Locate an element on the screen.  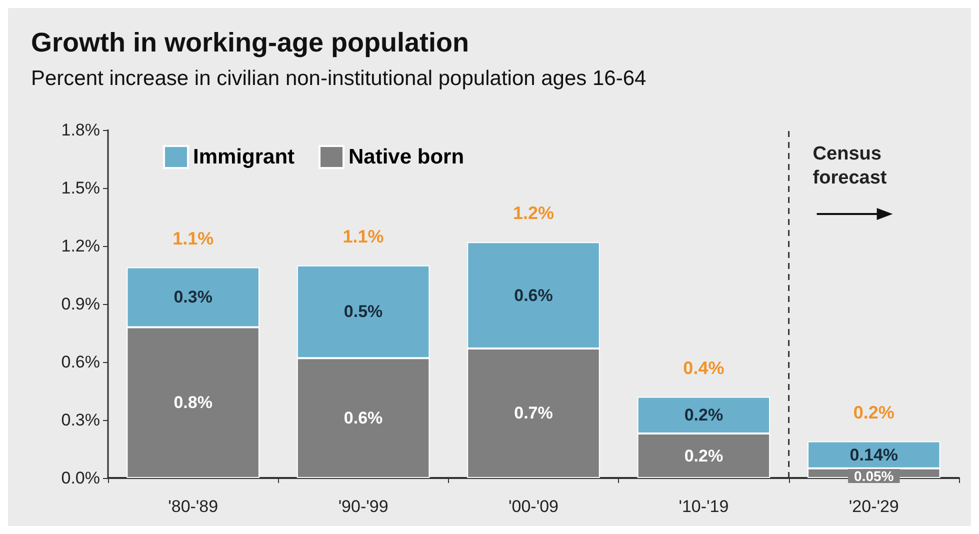
total-label: 0.2% is located at coordinates (873, 412).